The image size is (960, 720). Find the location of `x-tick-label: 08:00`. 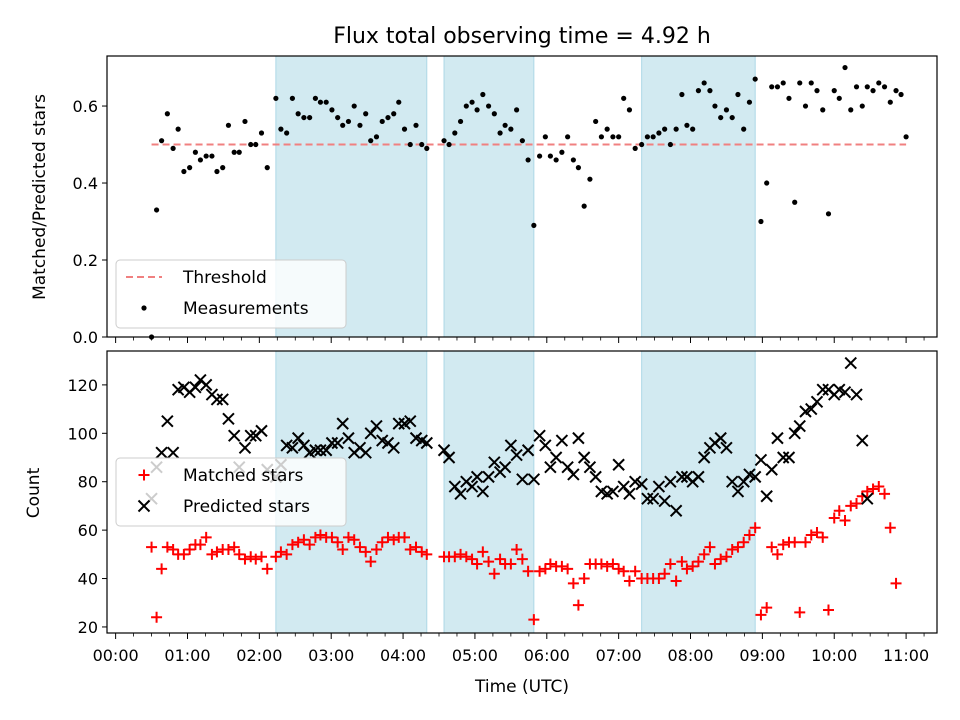

x-tick-label: 08:00 is located at coordinates (690, 655).